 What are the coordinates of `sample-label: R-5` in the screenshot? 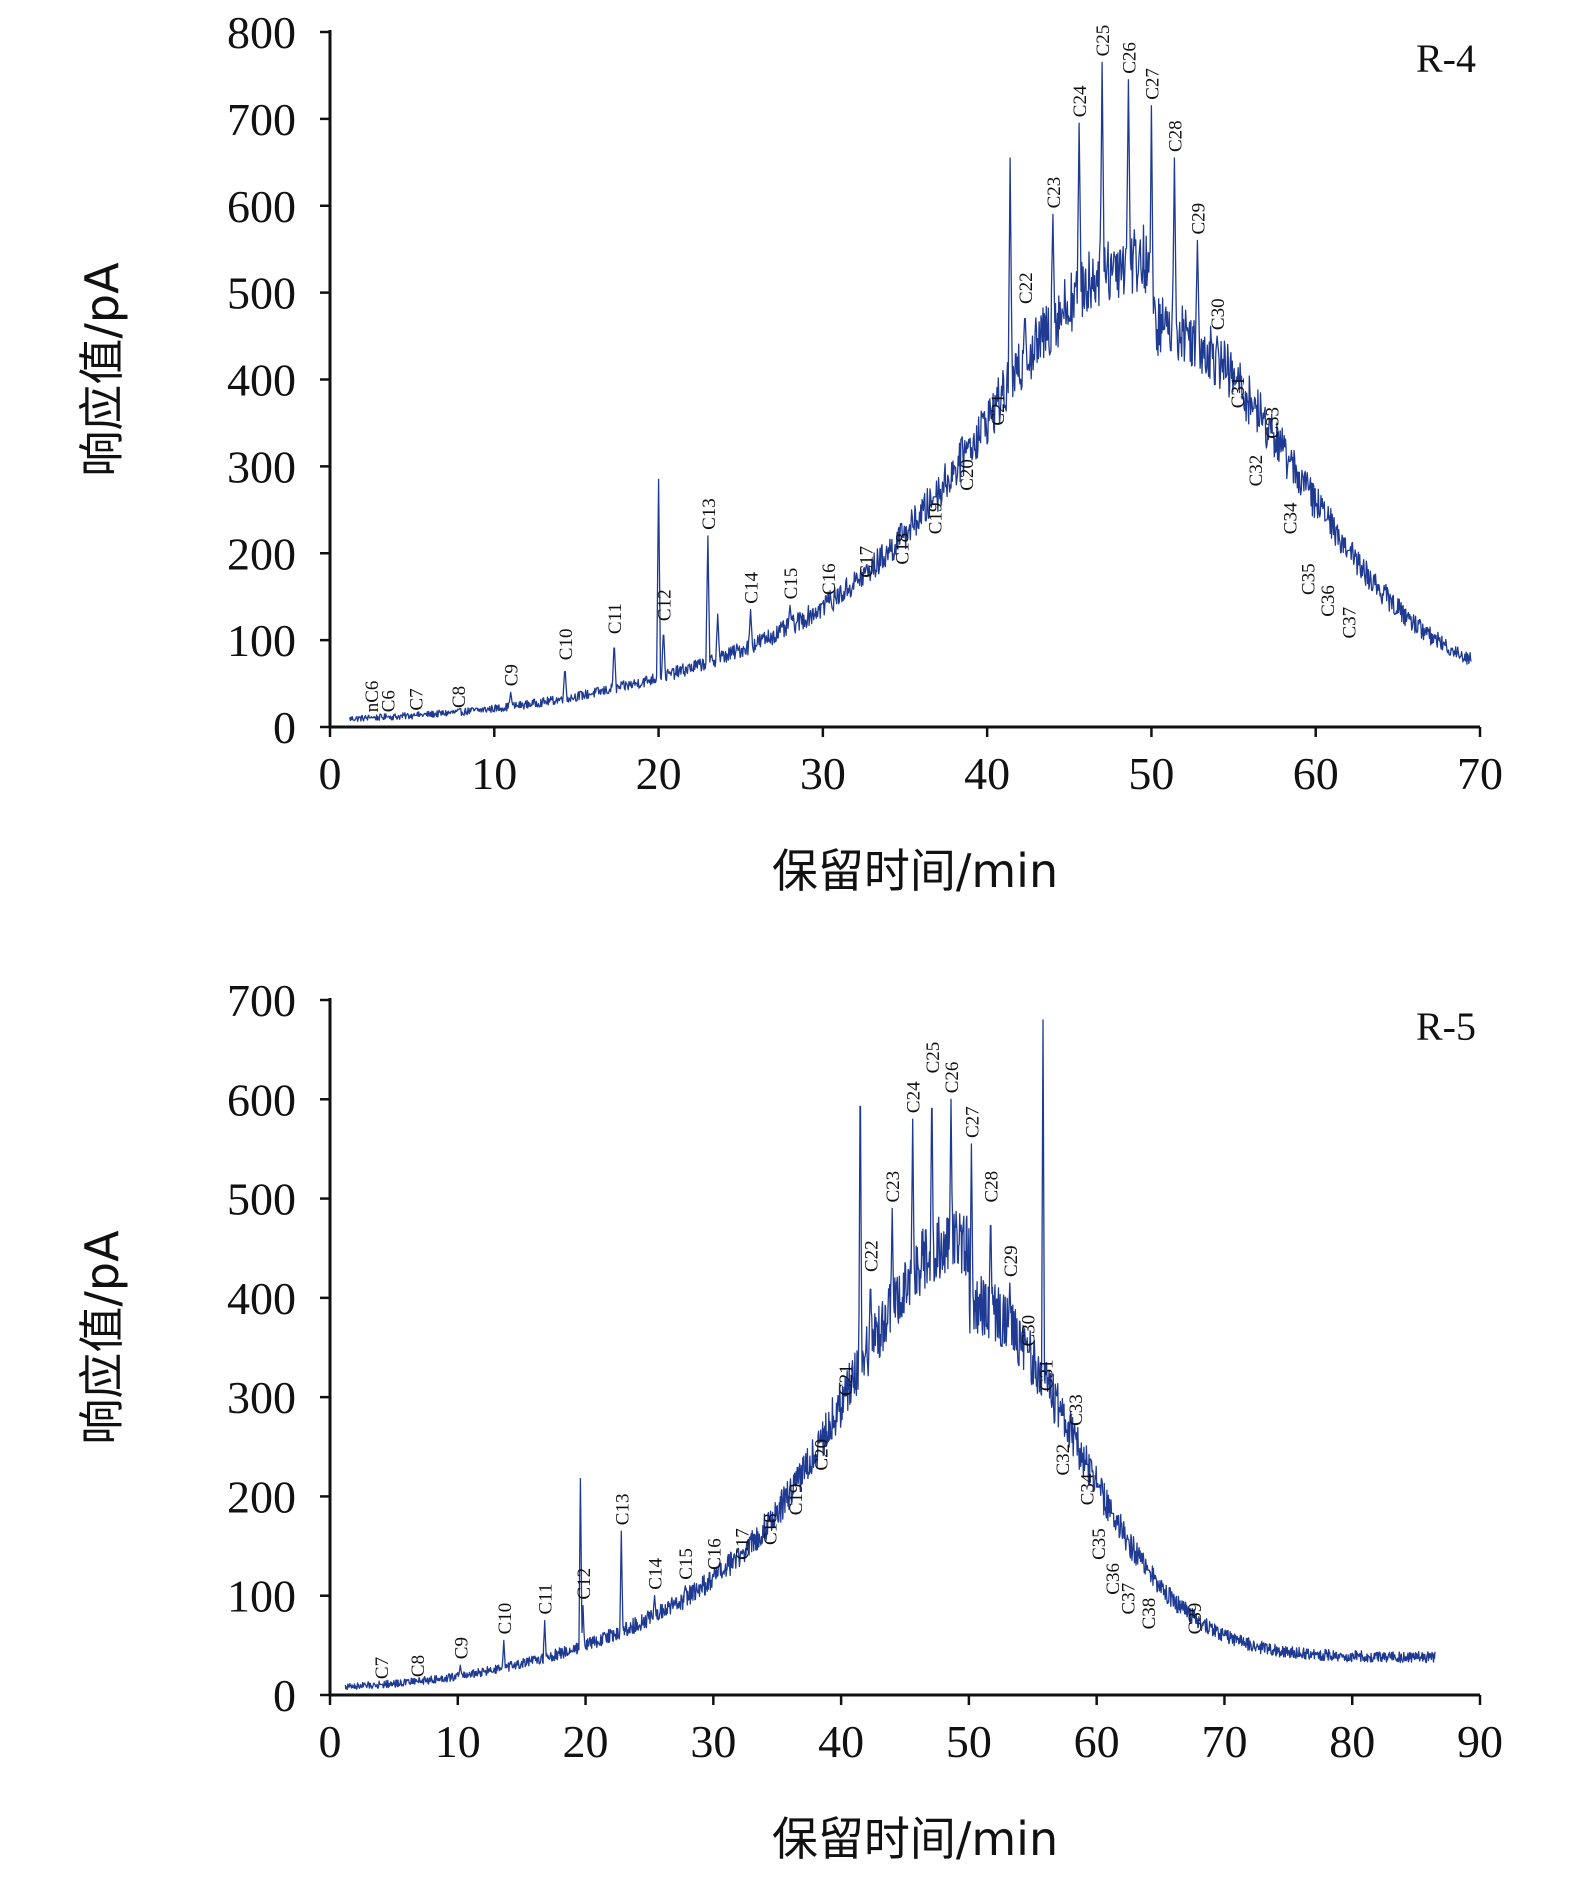 It's located at (1446, 1026).